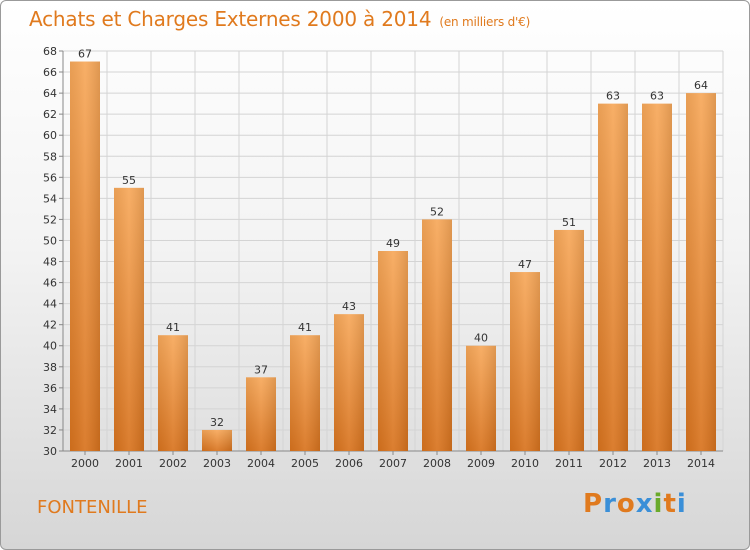 Image resolution: width=750 pixels, height=550 pixels. I want to click on x-tick-label: 2003, so click(217, 463).